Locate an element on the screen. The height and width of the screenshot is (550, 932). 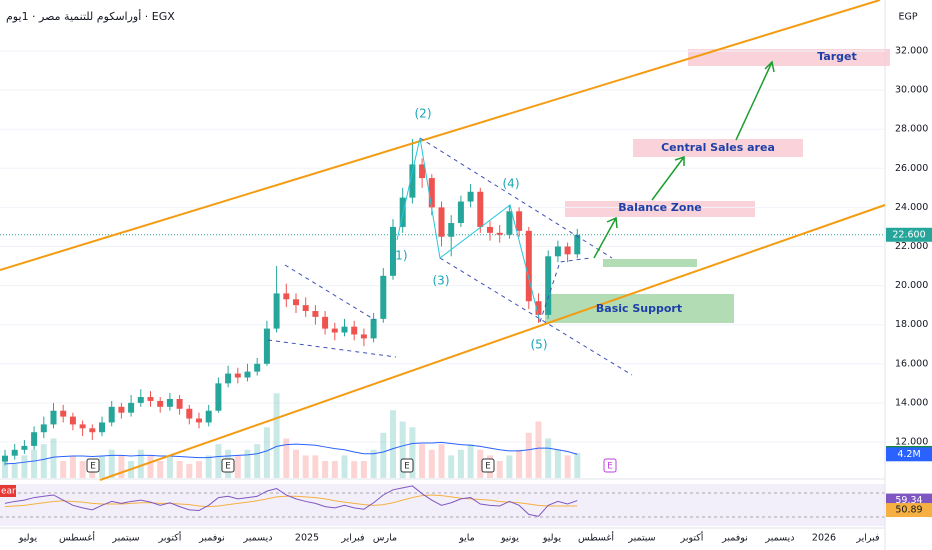
dashed-line is located at coordinates (330, 292).